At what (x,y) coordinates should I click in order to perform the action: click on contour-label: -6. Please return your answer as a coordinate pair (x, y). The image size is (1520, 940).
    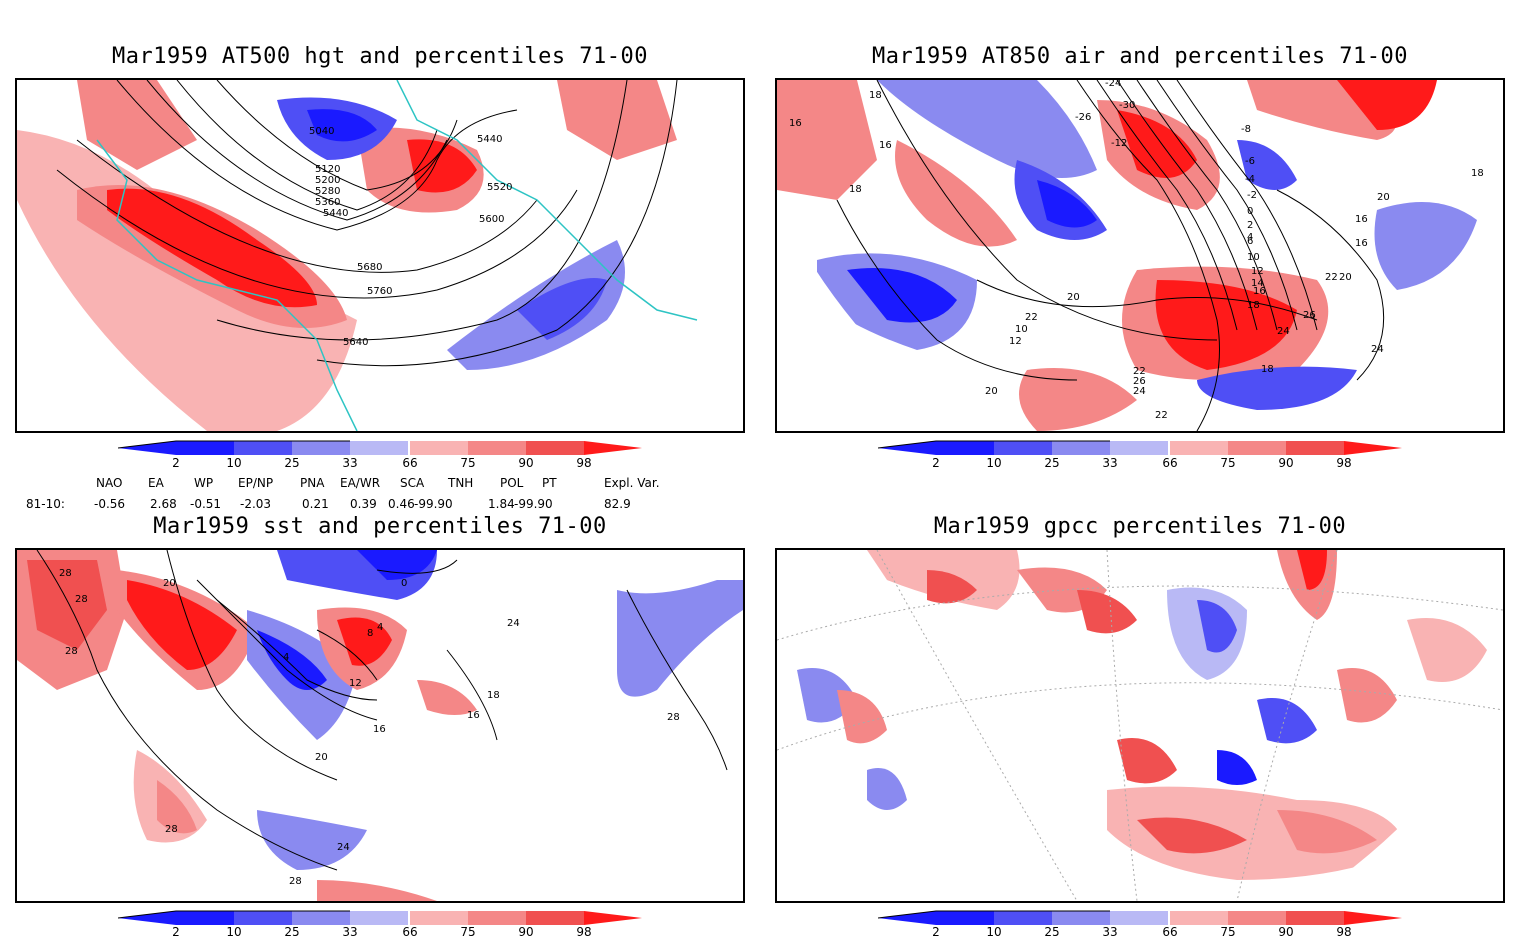
    Looking at the image, I should click on (1250, 161).